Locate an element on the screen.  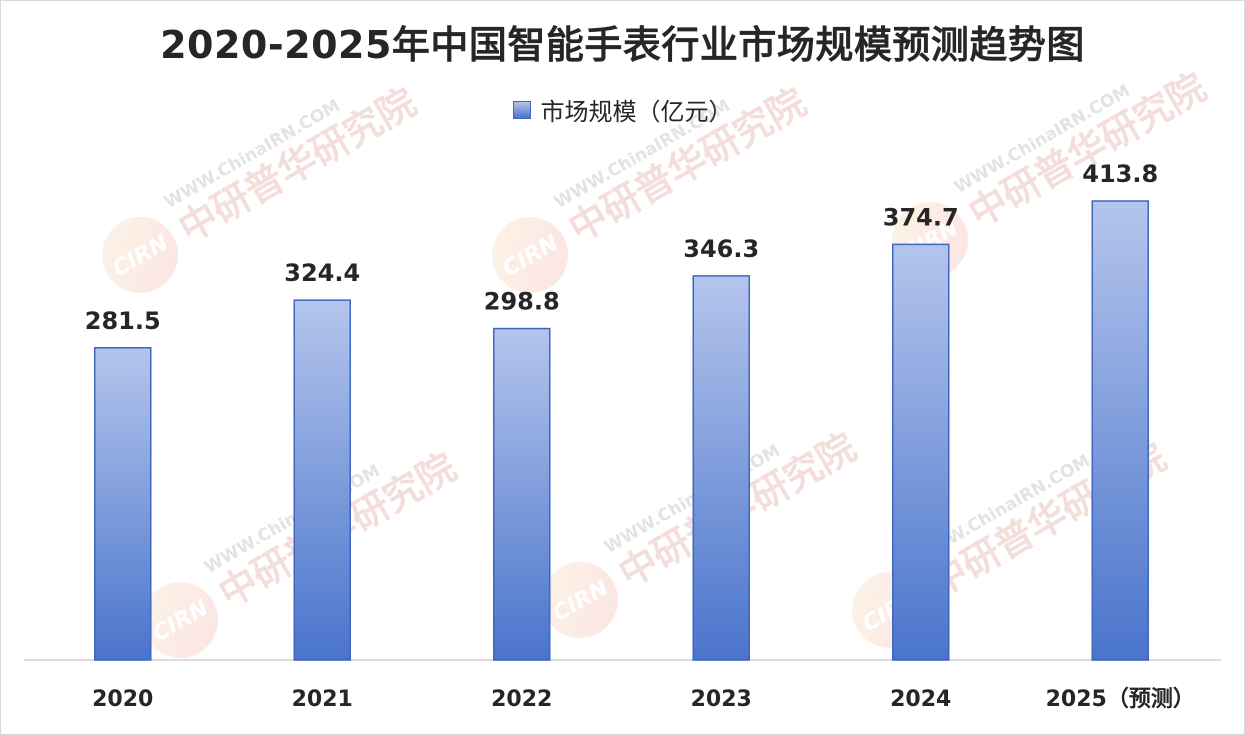
legend-swatch is located at coordinates (521, 109).